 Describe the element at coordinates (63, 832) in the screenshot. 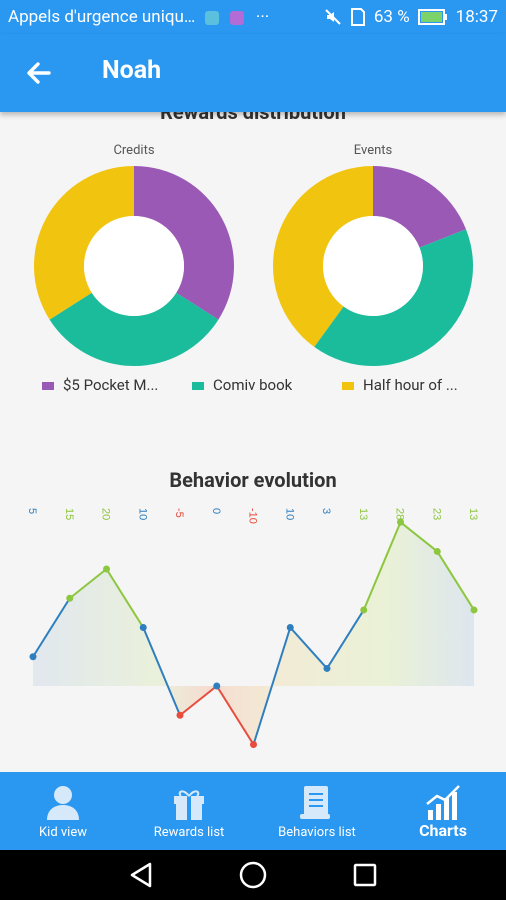

I see `tab-label: Kid view` at that location.